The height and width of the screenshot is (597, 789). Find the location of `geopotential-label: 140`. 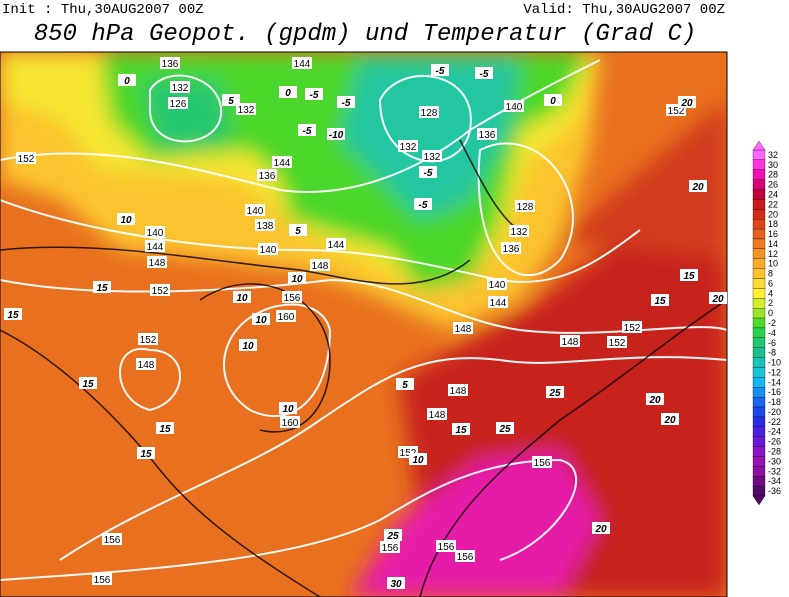

geopotential-label: 140 is located at coordinates (255, 211).